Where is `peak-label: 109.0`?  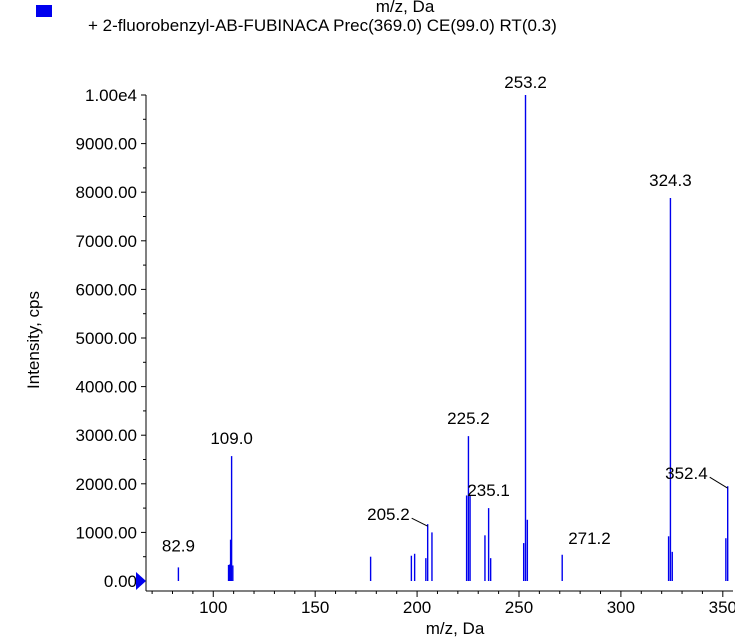
peak-label: 109.0 is located at coordinates (231, 438).